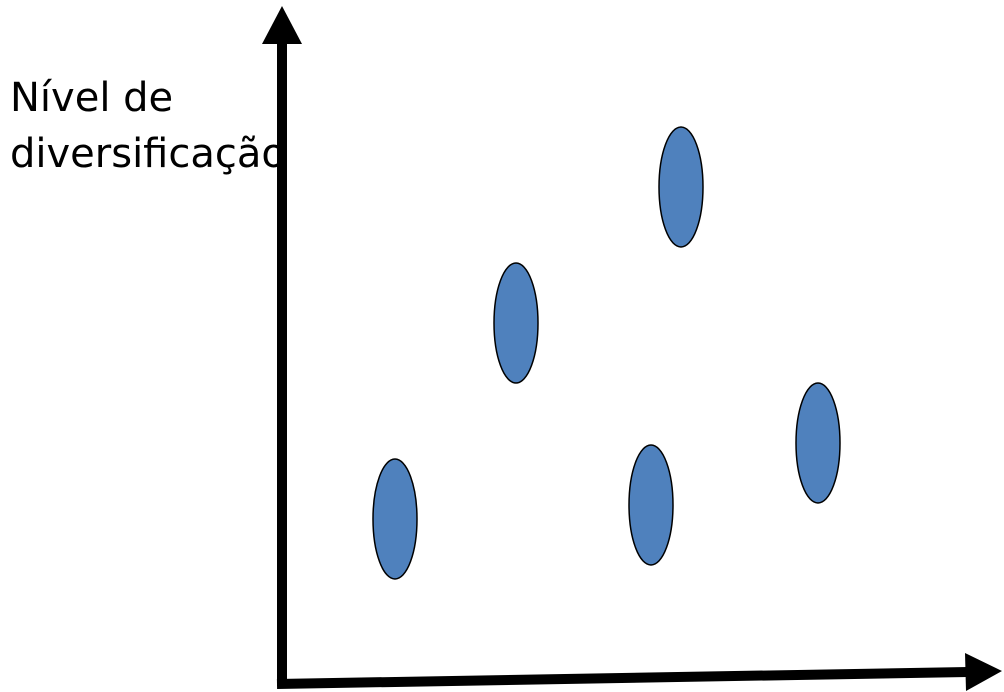 This screenshot has width=1004, height=692. Describe the element at coordinates (148, 154) in the screenshot. I see `y-axis-label-line-2: diversificação` at that location.